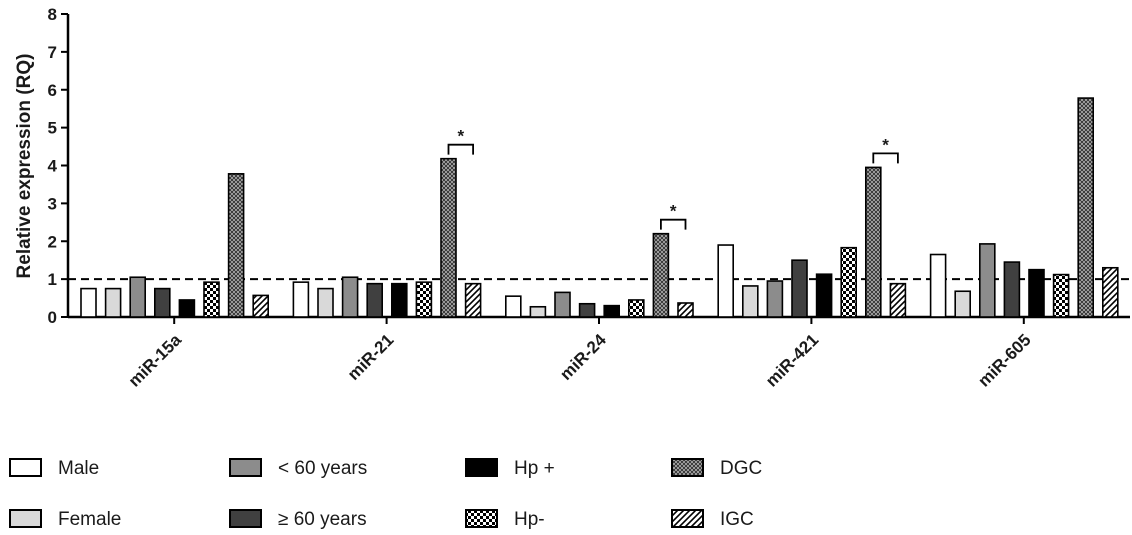 Image resolution: width=1132 pixels, height=535 pixels. What do you see at coordinates (737, 519) in the screenshot?
I see `legend-label: IGC` at bounding box center [737, 519].